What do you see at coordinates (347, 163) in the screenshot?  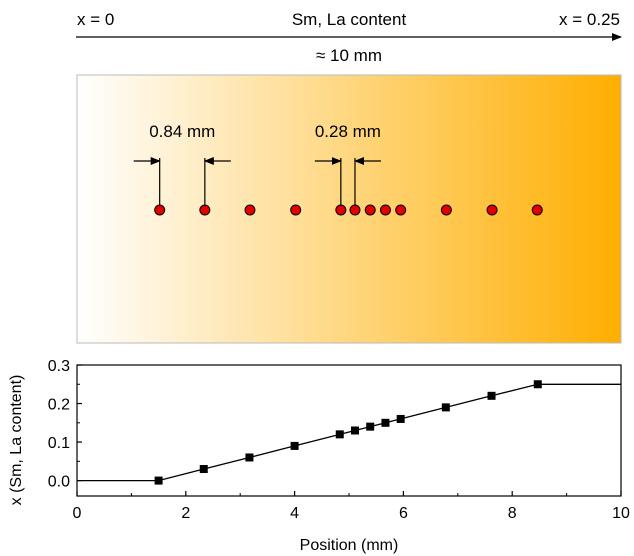 I see `spacing-annotation: 0.28 mm` at bounding box center [347, 163].